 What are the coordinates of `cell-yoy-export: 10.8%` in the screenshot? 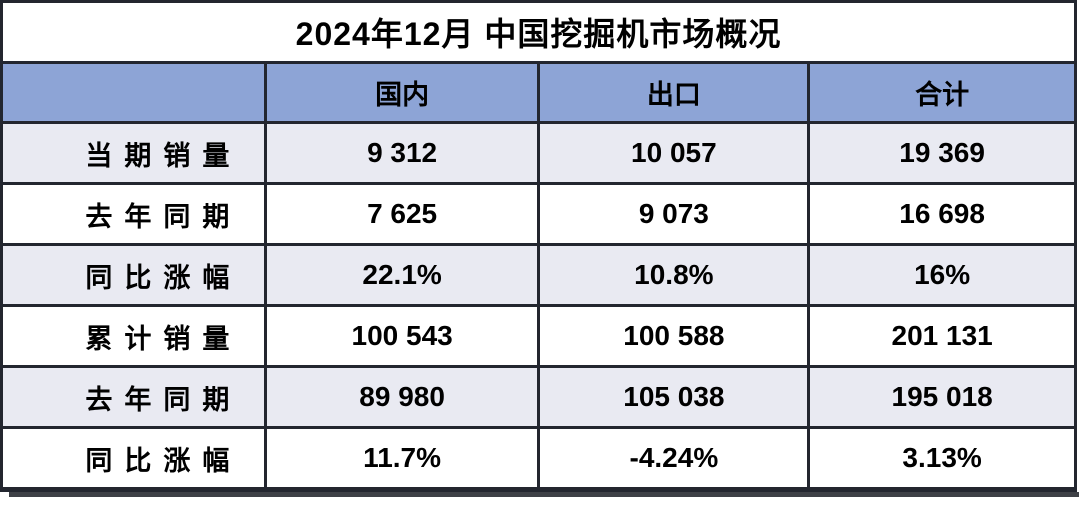 It's located at (674, 275).